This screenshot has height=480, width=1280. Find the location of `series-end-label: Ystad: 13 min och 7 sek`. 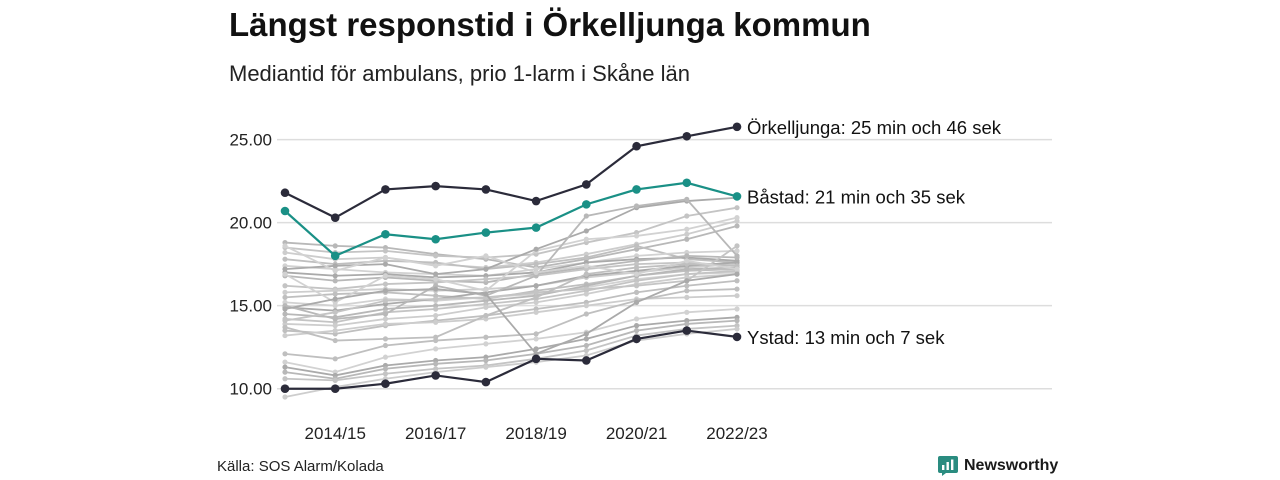

series-end-label: Ystad: 13 min och 7 sek is located at coordinates (846, 337).